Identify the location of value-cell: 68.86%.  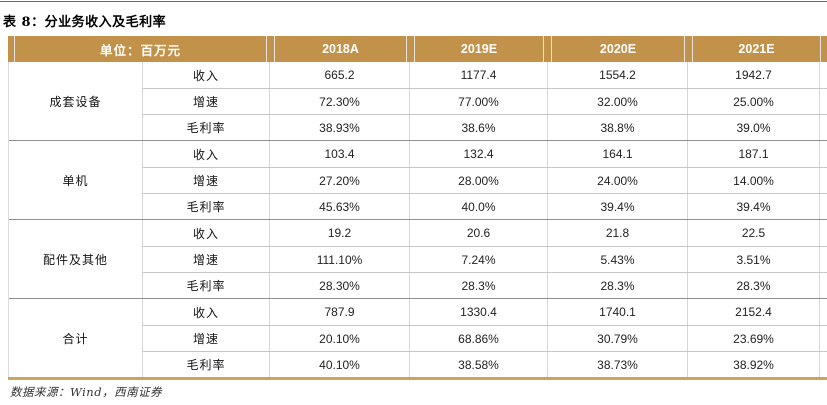
(479, 338).